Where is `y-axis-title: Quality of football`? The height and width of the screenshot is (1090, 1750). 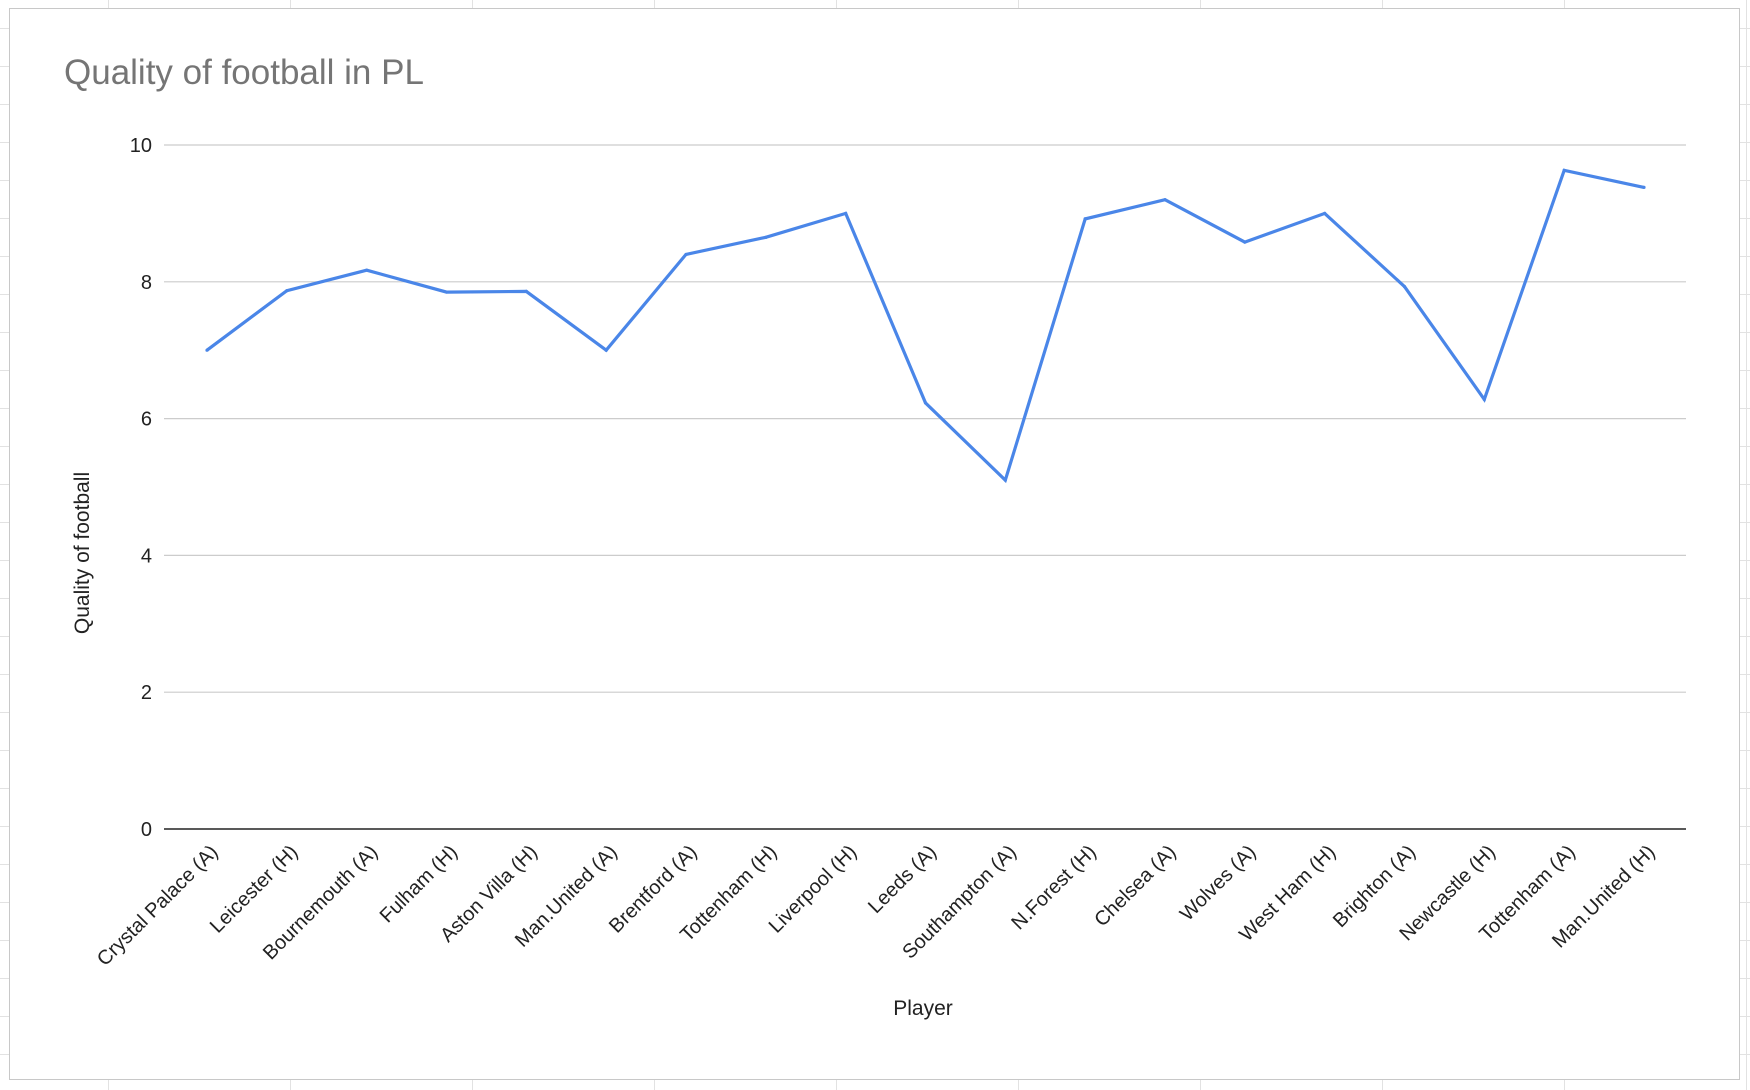 y-axis-title: Quality of football is located at coordinates (82, 553).